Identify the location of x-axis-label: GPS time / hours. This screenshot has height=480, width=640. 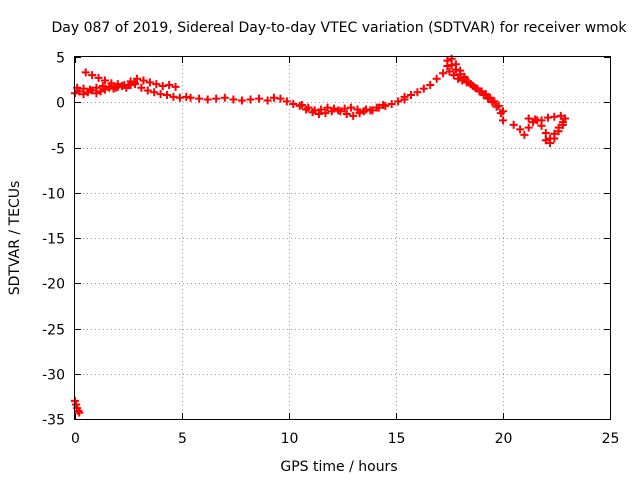
(338, 467).